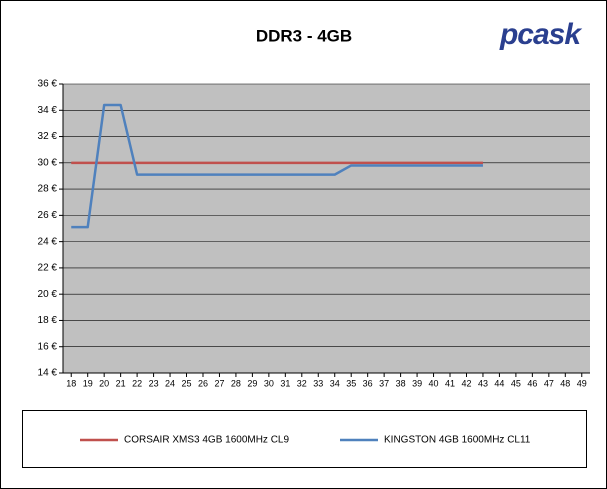  Describe the element at coordinates (335, 383) in the screenshot. I see `x-tick-label: 34` at that location.